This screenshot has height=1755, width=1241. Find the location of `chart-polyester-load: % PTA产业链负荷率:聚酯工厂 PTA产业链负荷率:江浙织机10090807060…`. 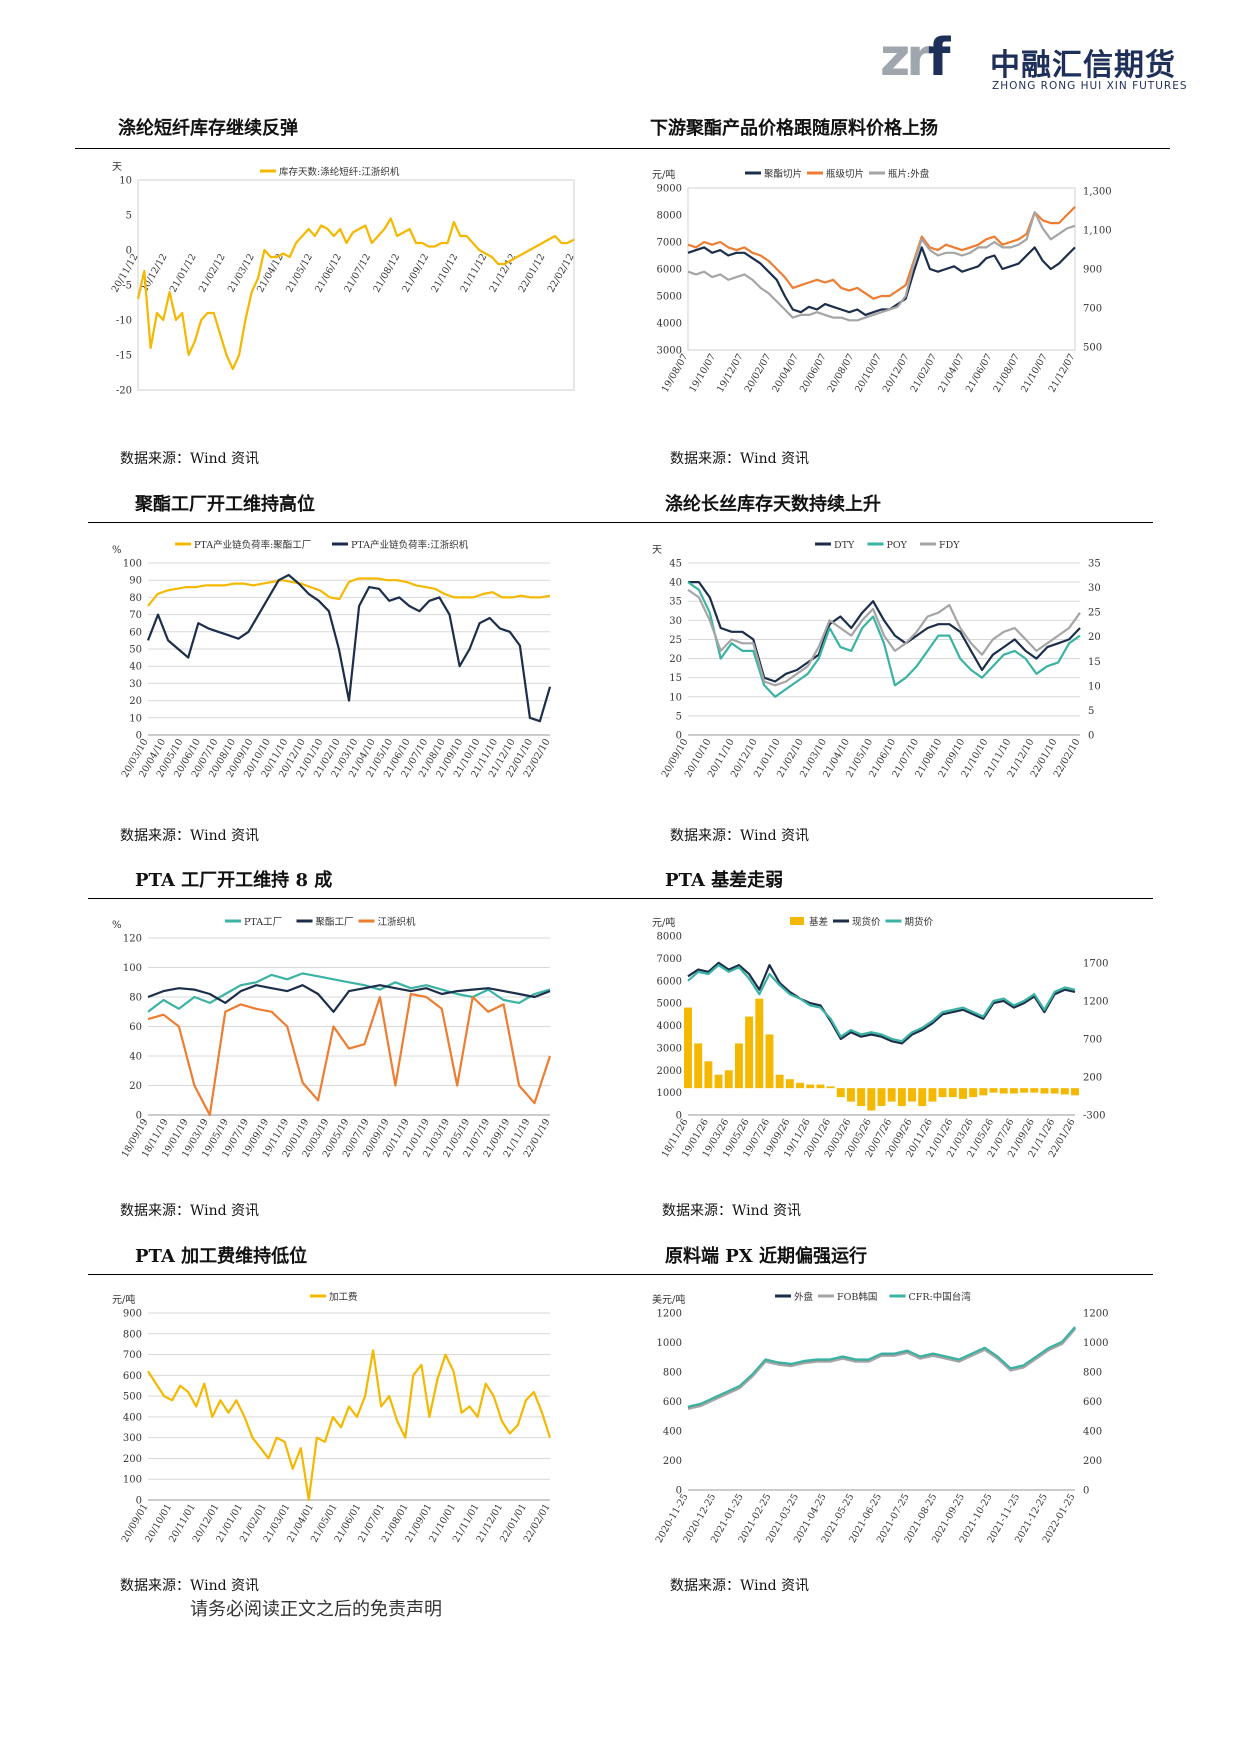

chart-polyester-load: % PTA产业链负荷率:聚酯工厂 PTA产业链负荷率:江浙织机10090807060… is located at coordinates (332, 659).